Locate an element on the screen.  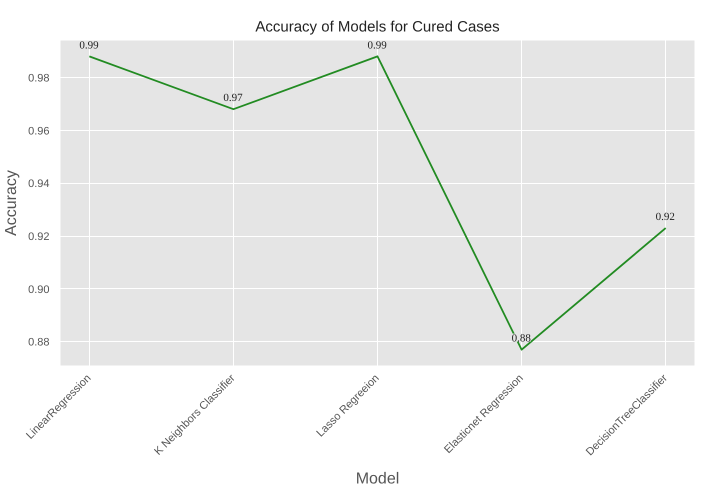
y-axis-title: Accuracy is located at coordinates (11, 203).